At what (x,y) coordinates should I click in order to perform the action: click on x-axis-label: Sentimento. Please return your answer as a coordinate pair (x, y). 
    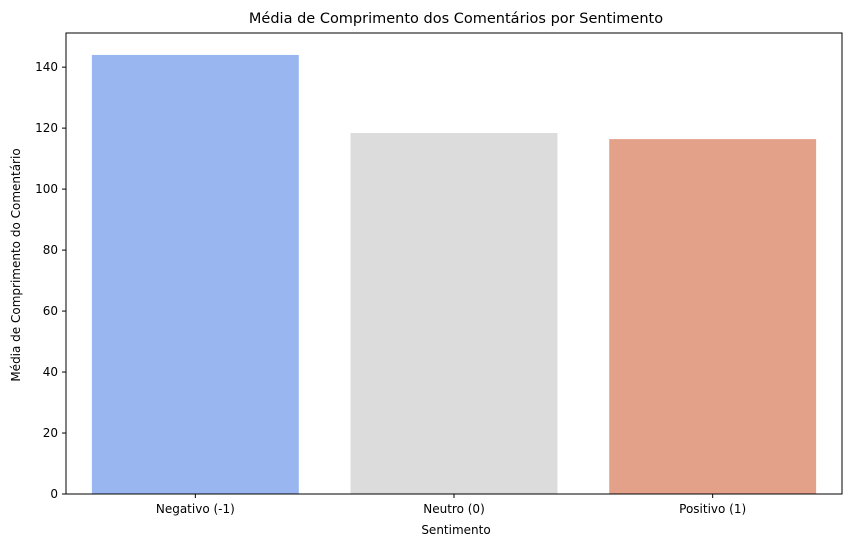
    Looking at the image, I should click on (455, 530).